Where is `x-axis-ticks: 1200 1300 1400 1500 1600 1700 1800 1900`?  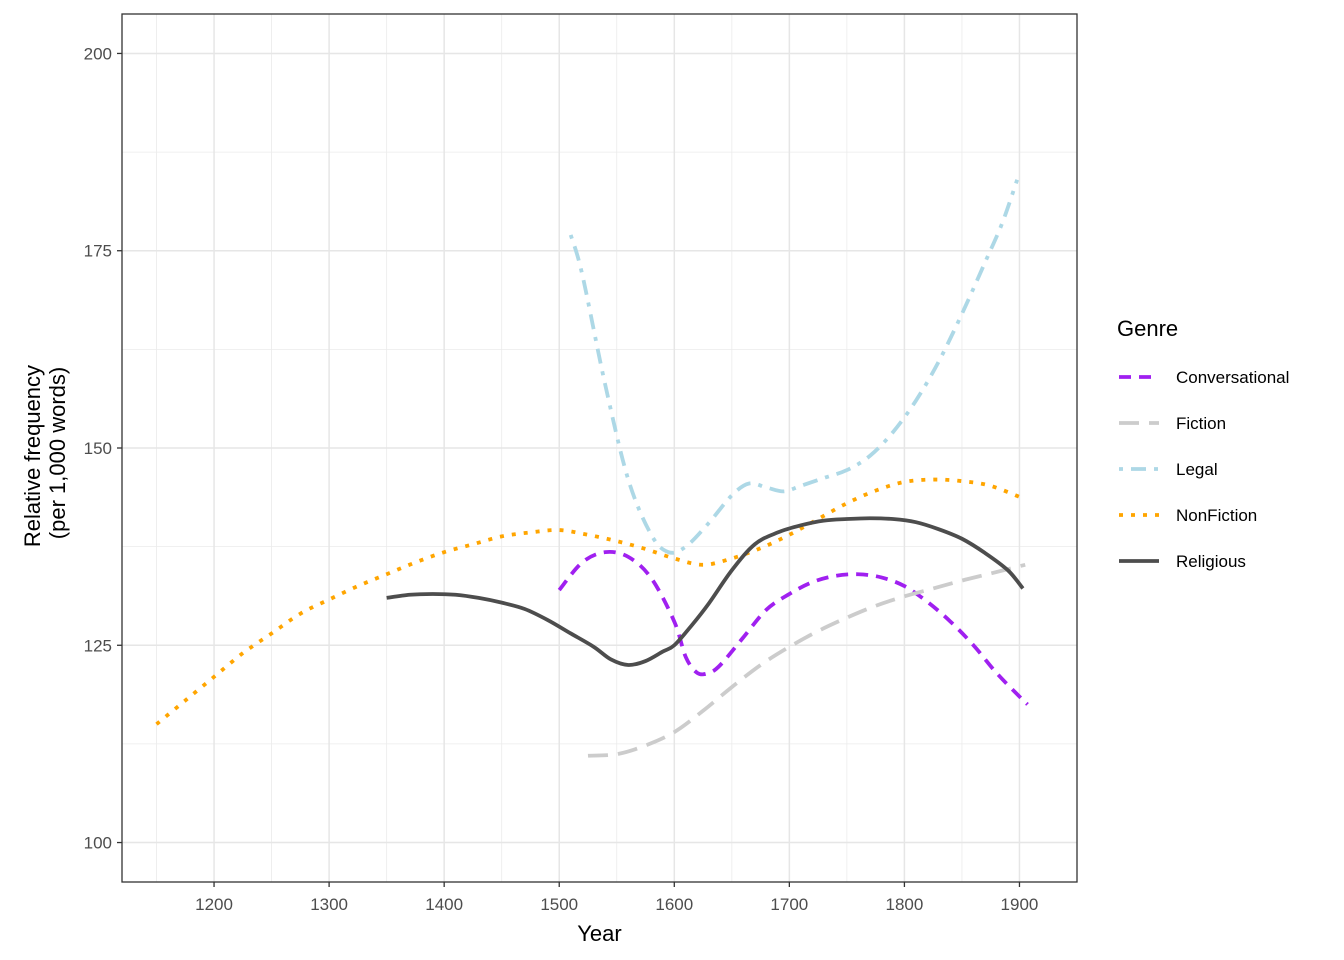
x-axis-ticks: 1200 1300 1400 1500 1600 1700 1800 1900 is located at coordinates (616, 898).